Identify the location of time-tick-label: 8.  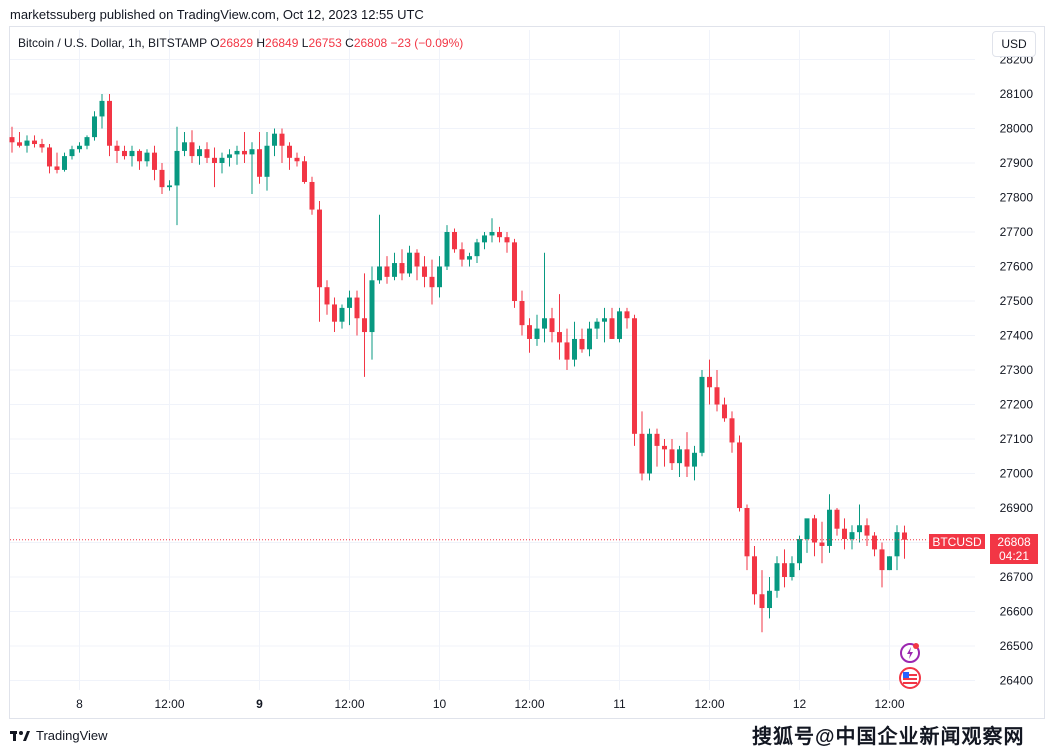
(79, 704).